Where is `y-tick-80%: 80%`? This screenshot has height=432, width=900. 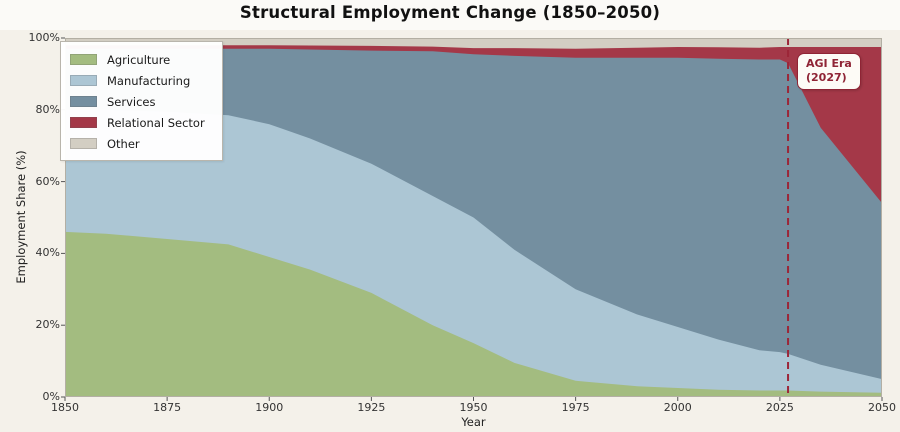
y-tick-80%: 80% is located at coordinates (47, 109).